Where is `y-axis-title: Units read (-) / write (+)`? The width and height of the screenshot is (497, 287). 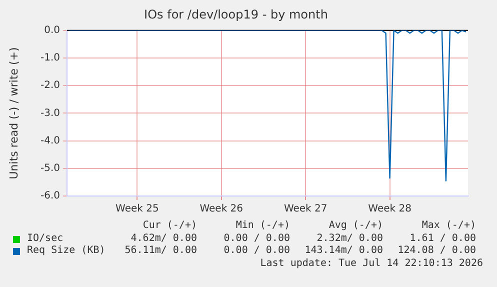
y-axis-title: Units read (-) / write (+) is located at coordinates (13, 113).